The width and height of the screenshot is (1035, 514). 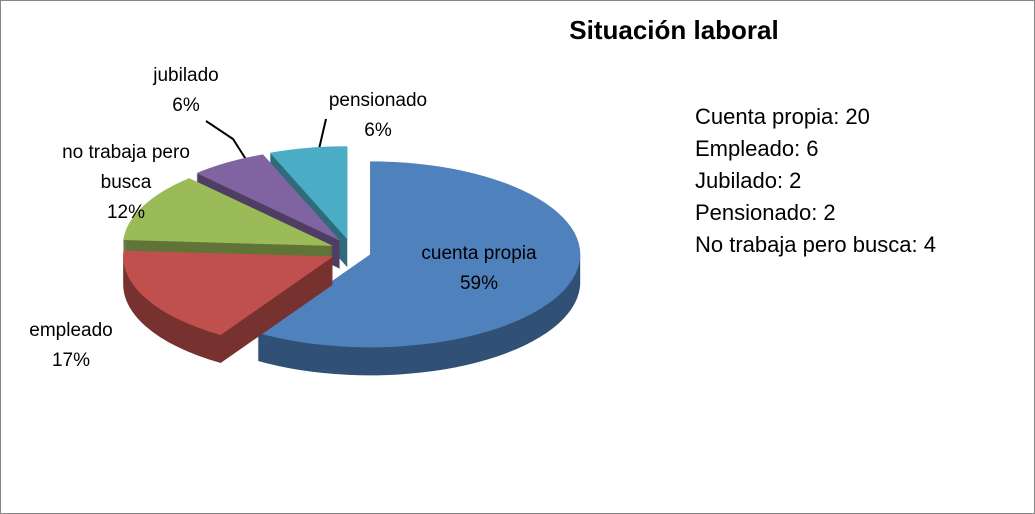 I want to click on annotation: Jubilado: 2, so click(x=748, y=180).